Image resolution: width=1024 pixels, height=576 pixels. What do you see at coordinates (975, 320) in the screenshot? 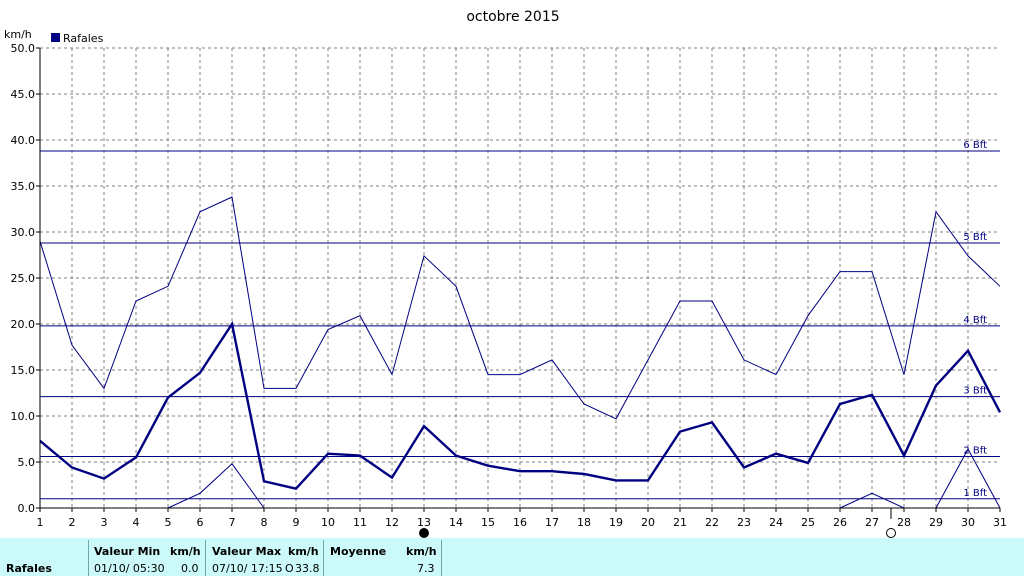
I see `beaufort-label: 4 Bft` at bounding box center [975, 320].